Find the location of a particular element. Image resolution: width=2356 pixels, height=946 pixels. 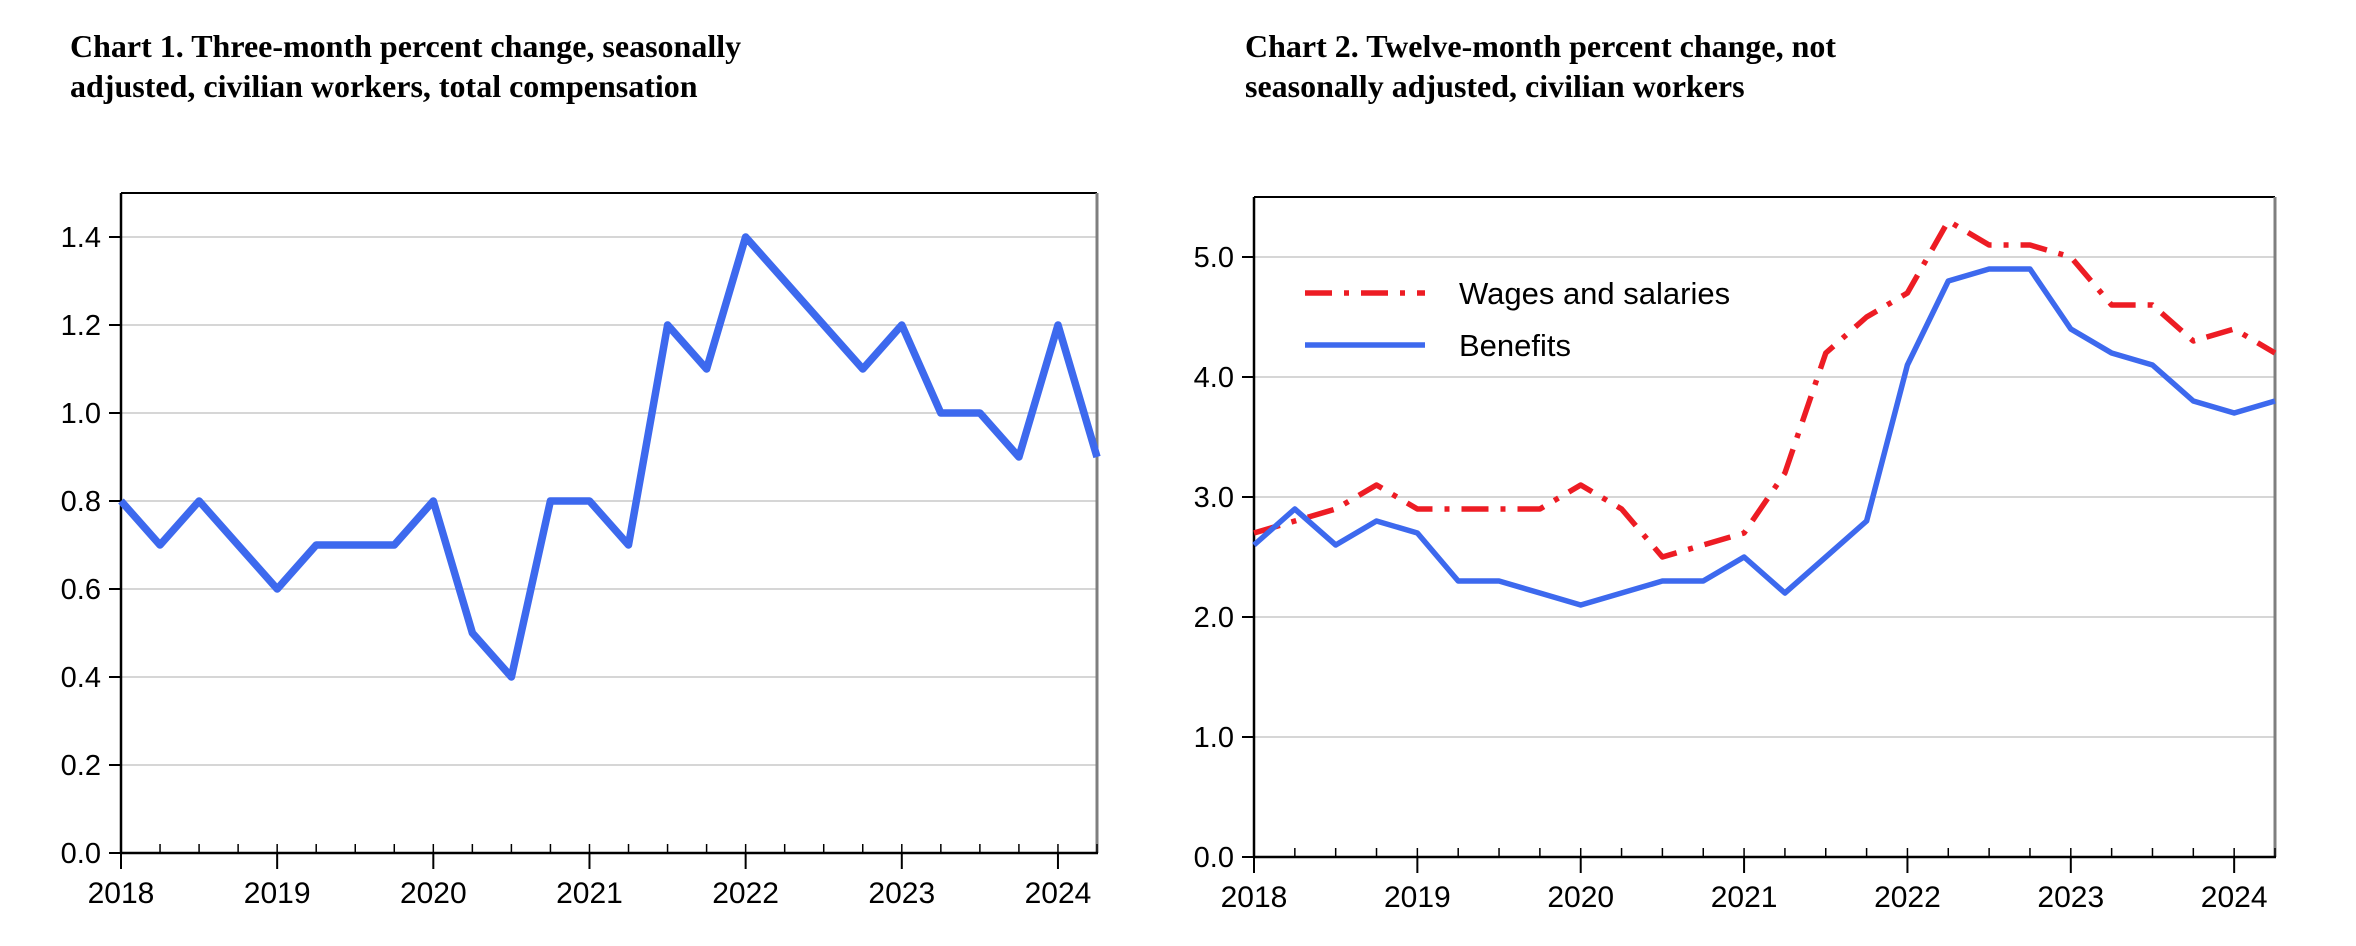

chart1-y-tick-label: 0.0 is located at coordinates (81, 854).